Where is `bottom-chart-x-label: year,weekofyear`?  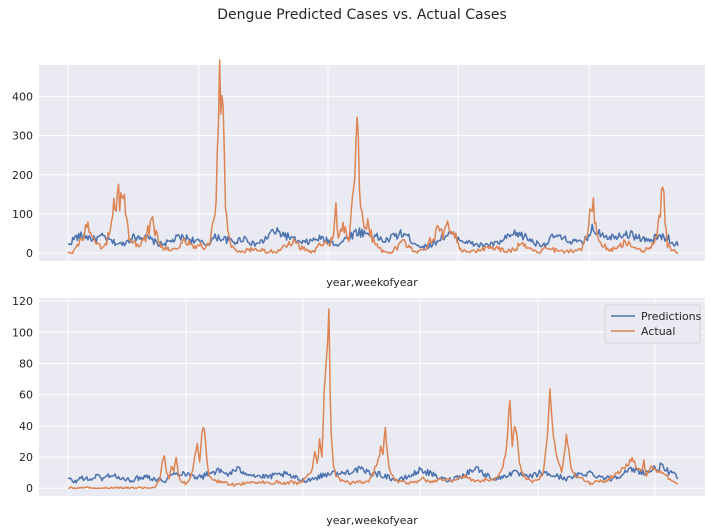
bottom-chart-x-label: year,weekofyear is located at coordinates (372, 520).